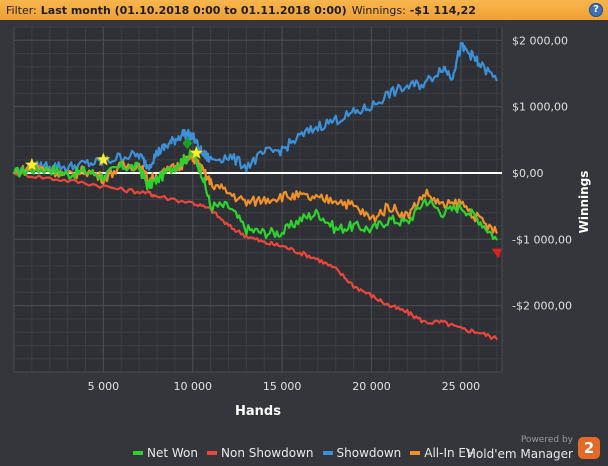 The height and width of the screenshot is (466, 608). I want to click on branding: Powered by Hold'em Manager 2, so click(533, 448).